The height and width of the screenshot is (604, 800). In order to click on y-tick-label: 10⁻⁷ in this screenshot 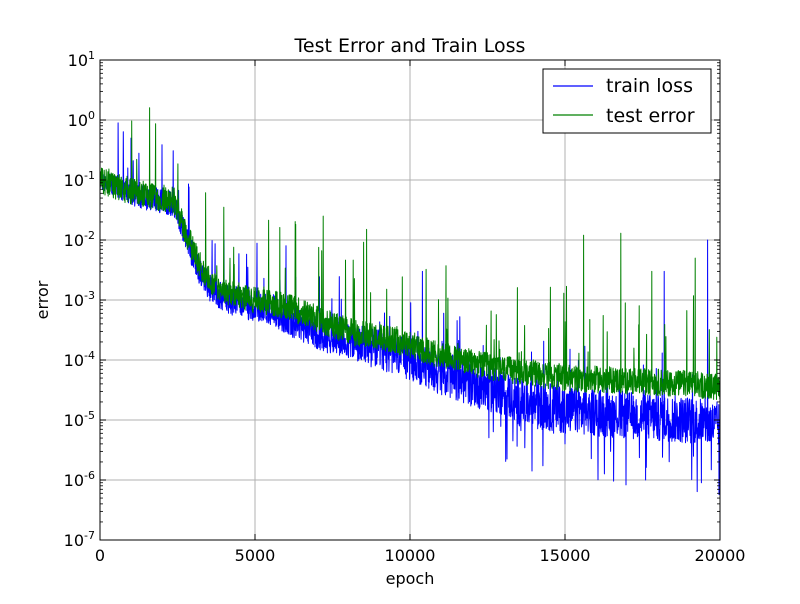, I will do `click(79, 539)`.